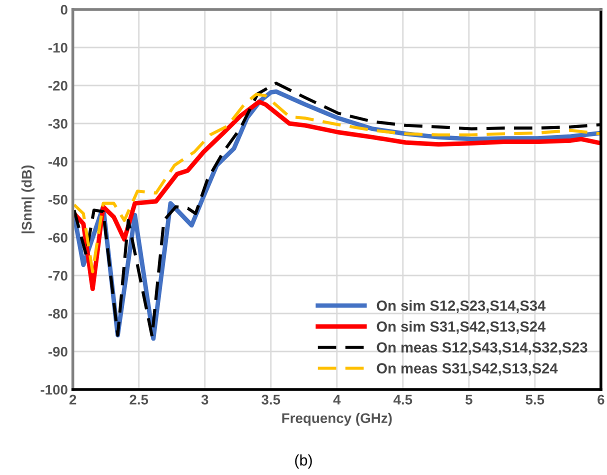  Describe the element at coordinates (337, 419) in the screenshot. I see `x-axis-title: Frequency (GHz)` at that location.